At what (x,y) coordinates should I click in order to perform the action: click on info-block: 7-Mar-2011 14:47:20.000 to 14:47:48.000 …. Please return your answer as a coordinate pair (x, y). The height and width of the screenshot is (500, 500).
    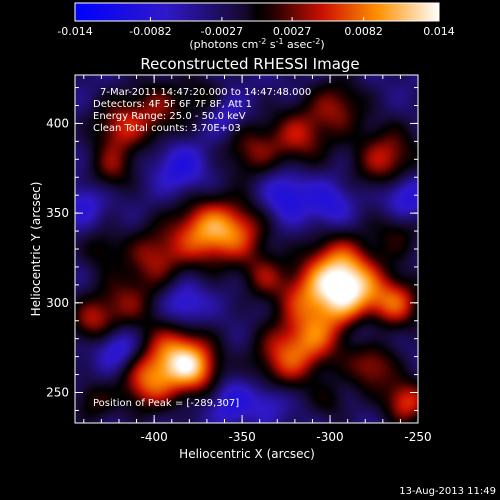
    Looking at the image, I should click on (202, 110).